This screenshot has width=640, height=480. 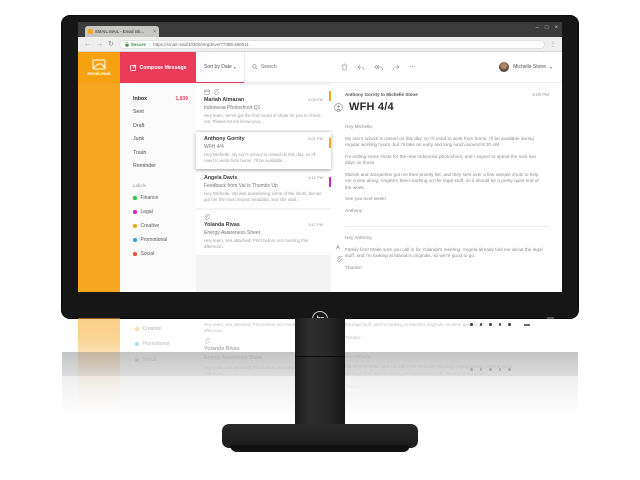 I want to click on account-menu: Michelle Stone ▾, so click(x=525, y=67).